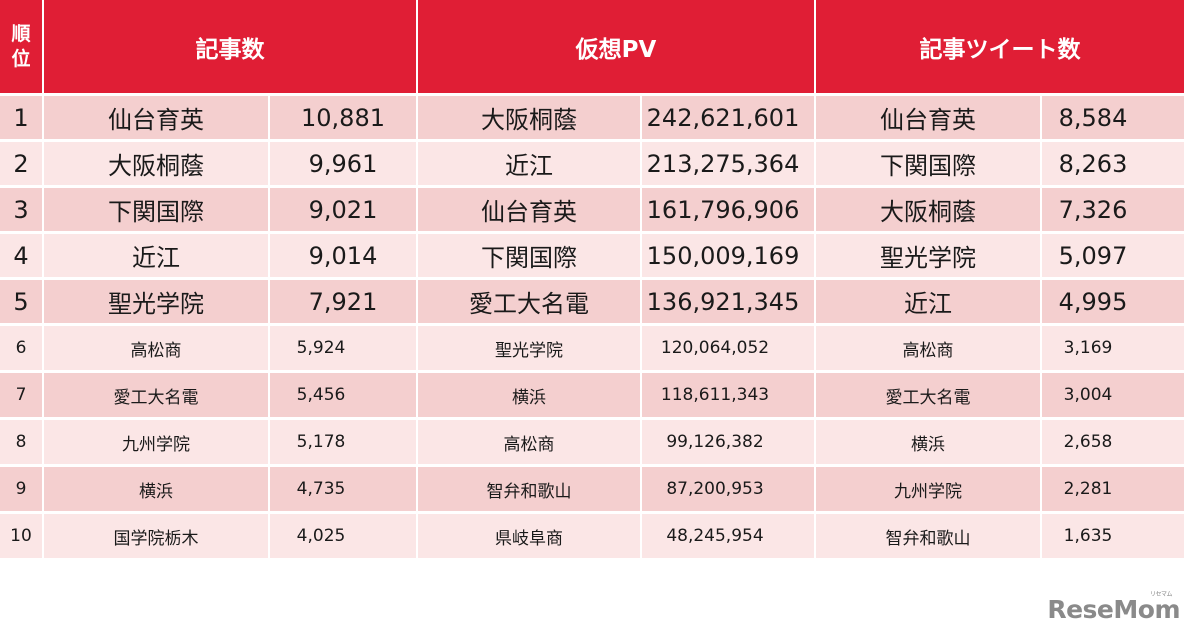  I want to click on articles-value-cell: 9,021, so click(344, 211).